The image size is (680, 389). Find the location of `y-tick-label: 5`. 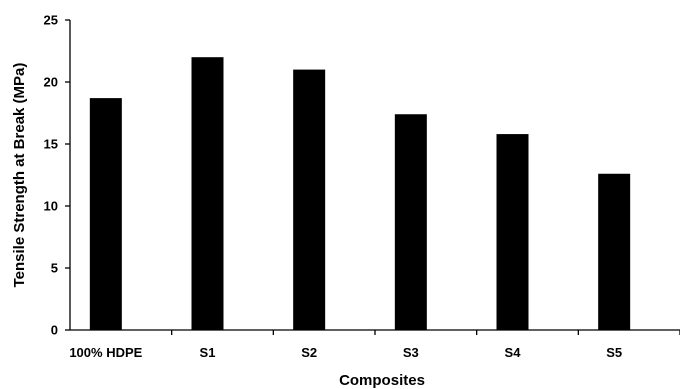

y-tick-label: 5 is located at coordinates (54, 268).